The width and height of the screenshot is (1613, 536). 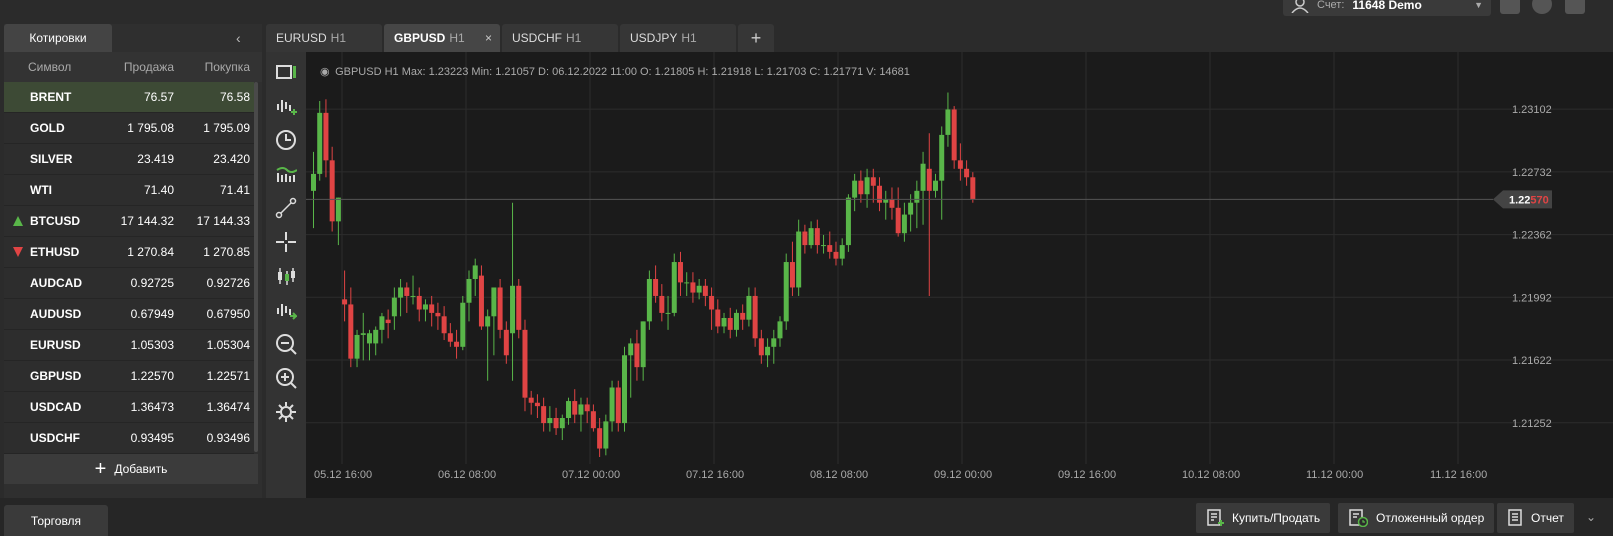 What do you see at coordinates (963, 475) in the screenshot?
I see `x-tick-label: 09.12 00:00` at bounding box center [963, 475].